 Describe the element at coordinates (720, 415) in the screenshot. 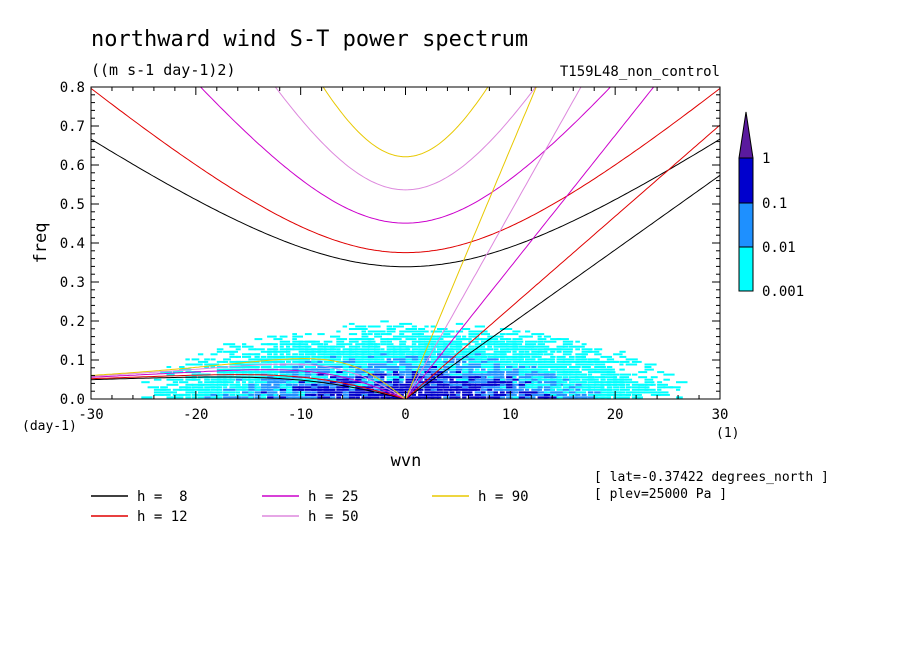

I see `x-tick-label: 30` at that location.